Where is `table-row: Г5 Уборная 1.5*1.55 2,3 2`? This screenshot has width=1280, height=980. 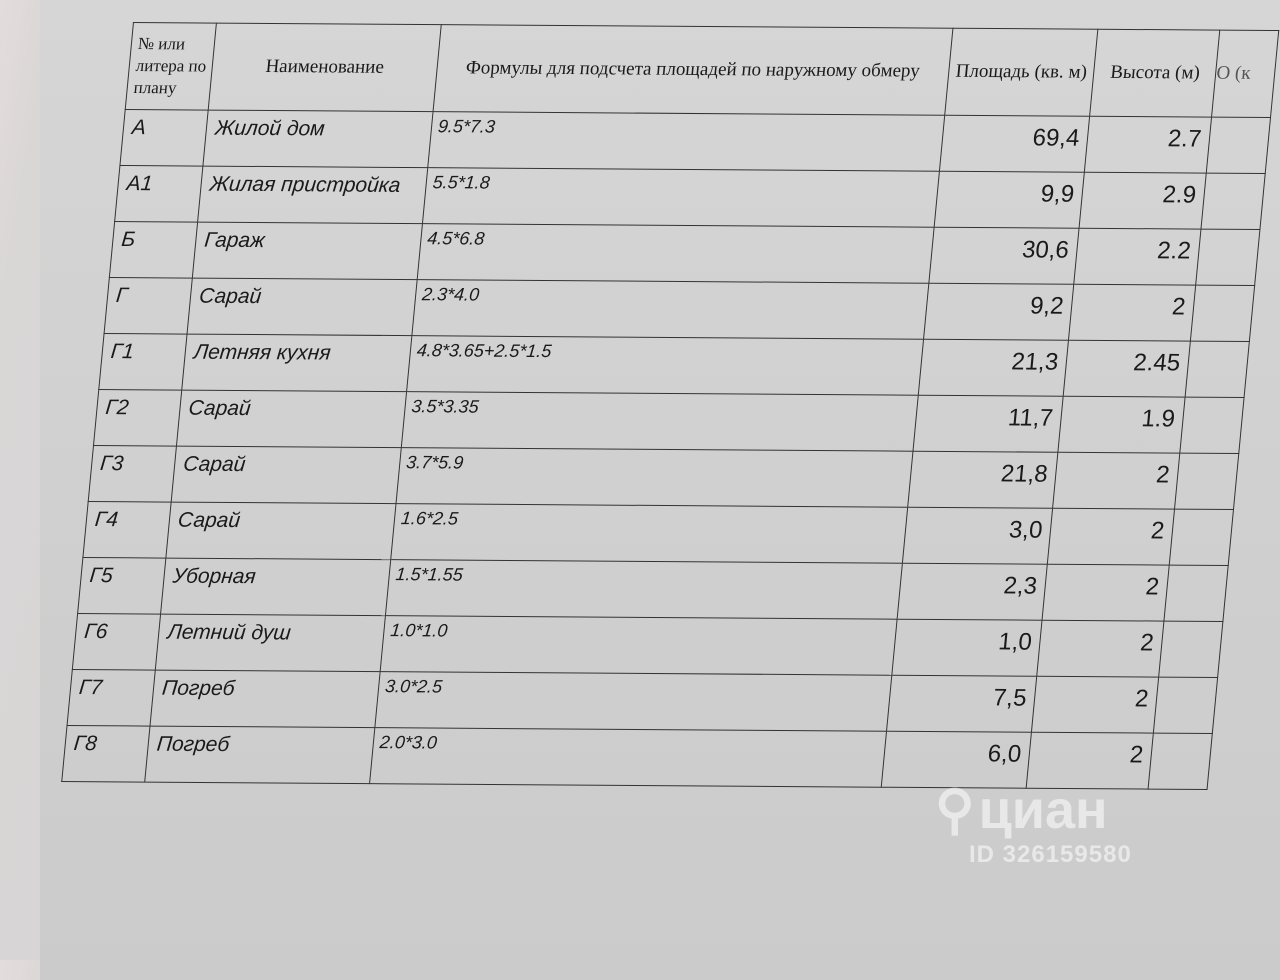 table-row: Г5 Уборная 1.5*1.55 2,3 2 is located at coordinates (653, 589).